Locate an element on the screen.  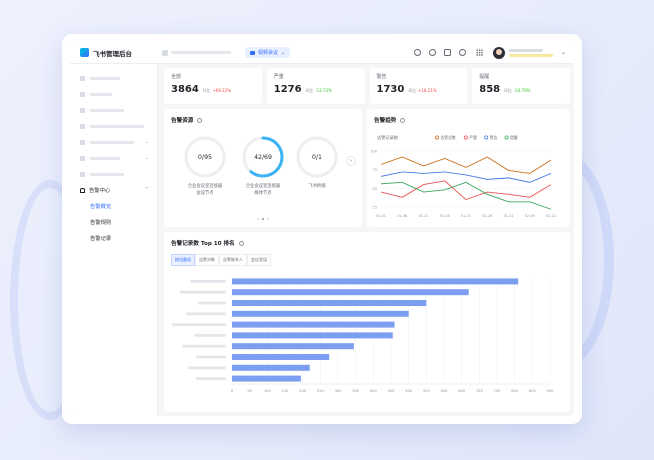
x-tick-label: 01-16 is located at coordinates (445, 216).